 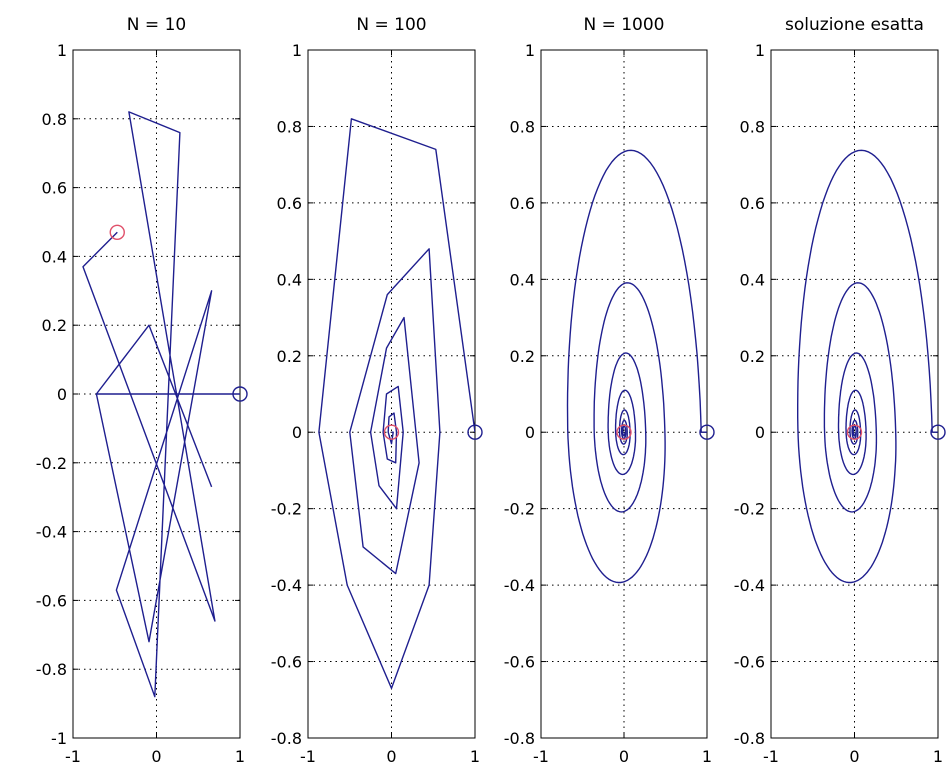 I want to click on y-tick-label: -1, so click(x=59, y=738).